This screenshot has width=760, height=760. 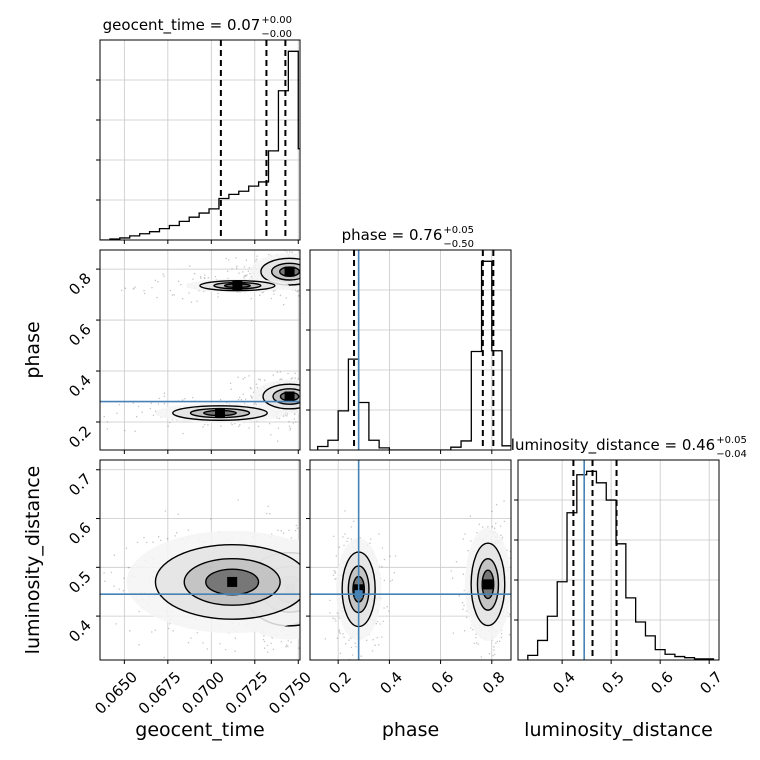 I want to click on x-tick-label: 0.2, so click(x=340, y=683).